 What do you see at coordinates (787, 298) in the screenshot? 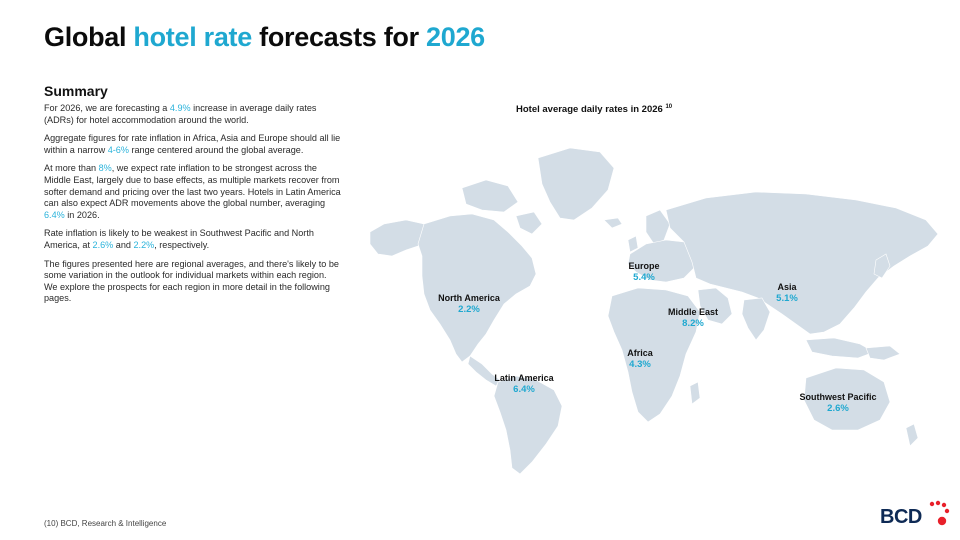
I see `region-value: 5.1%` at bounding box center [787, 298].